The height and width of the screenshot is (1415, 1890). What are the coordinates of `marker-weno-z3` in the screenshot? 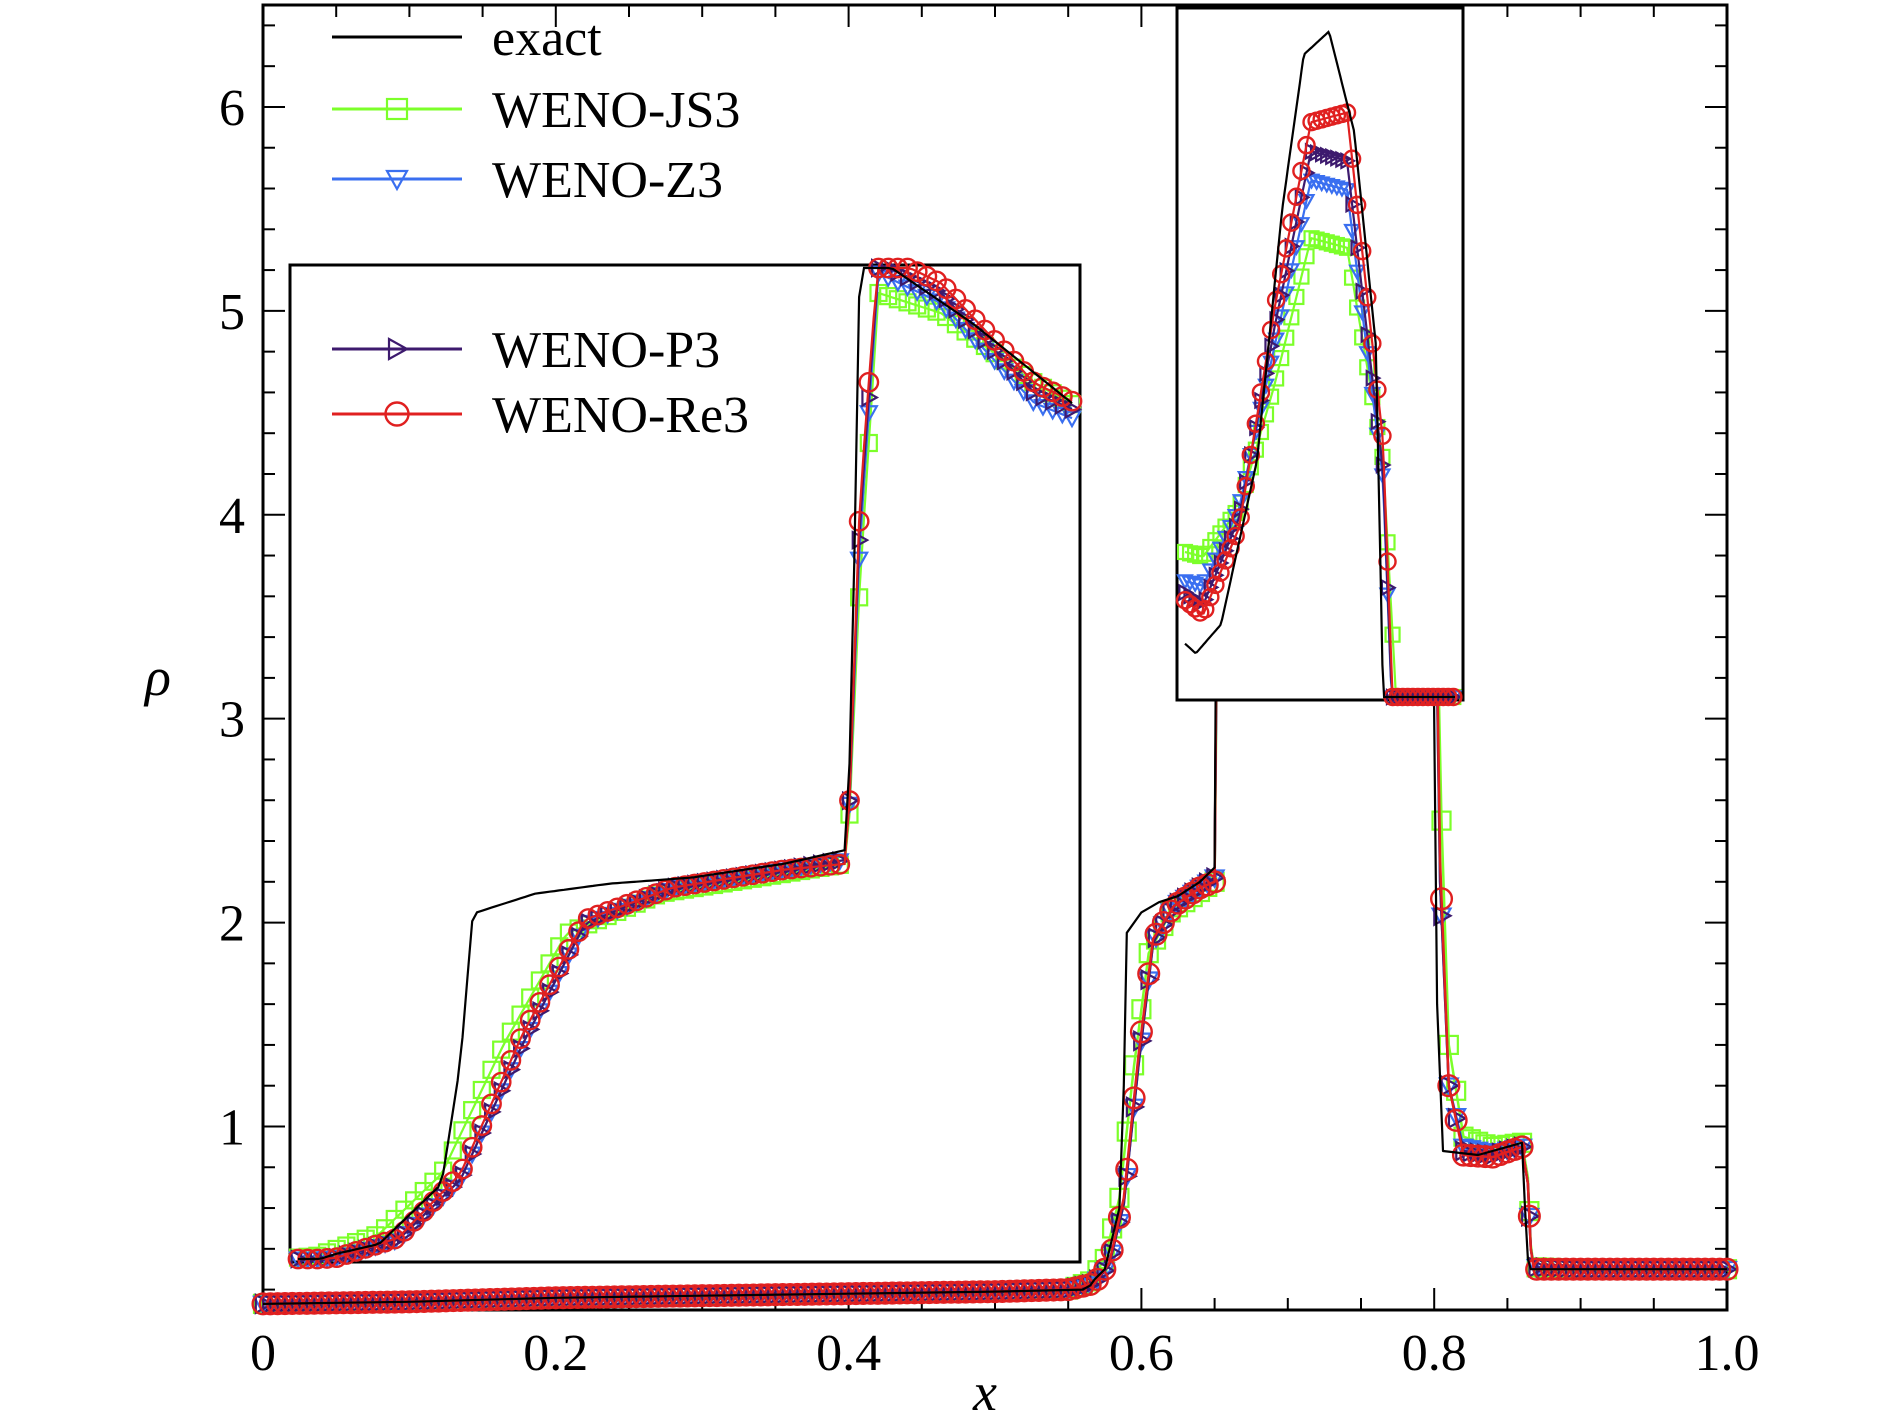 It's located at (1104, 1272).